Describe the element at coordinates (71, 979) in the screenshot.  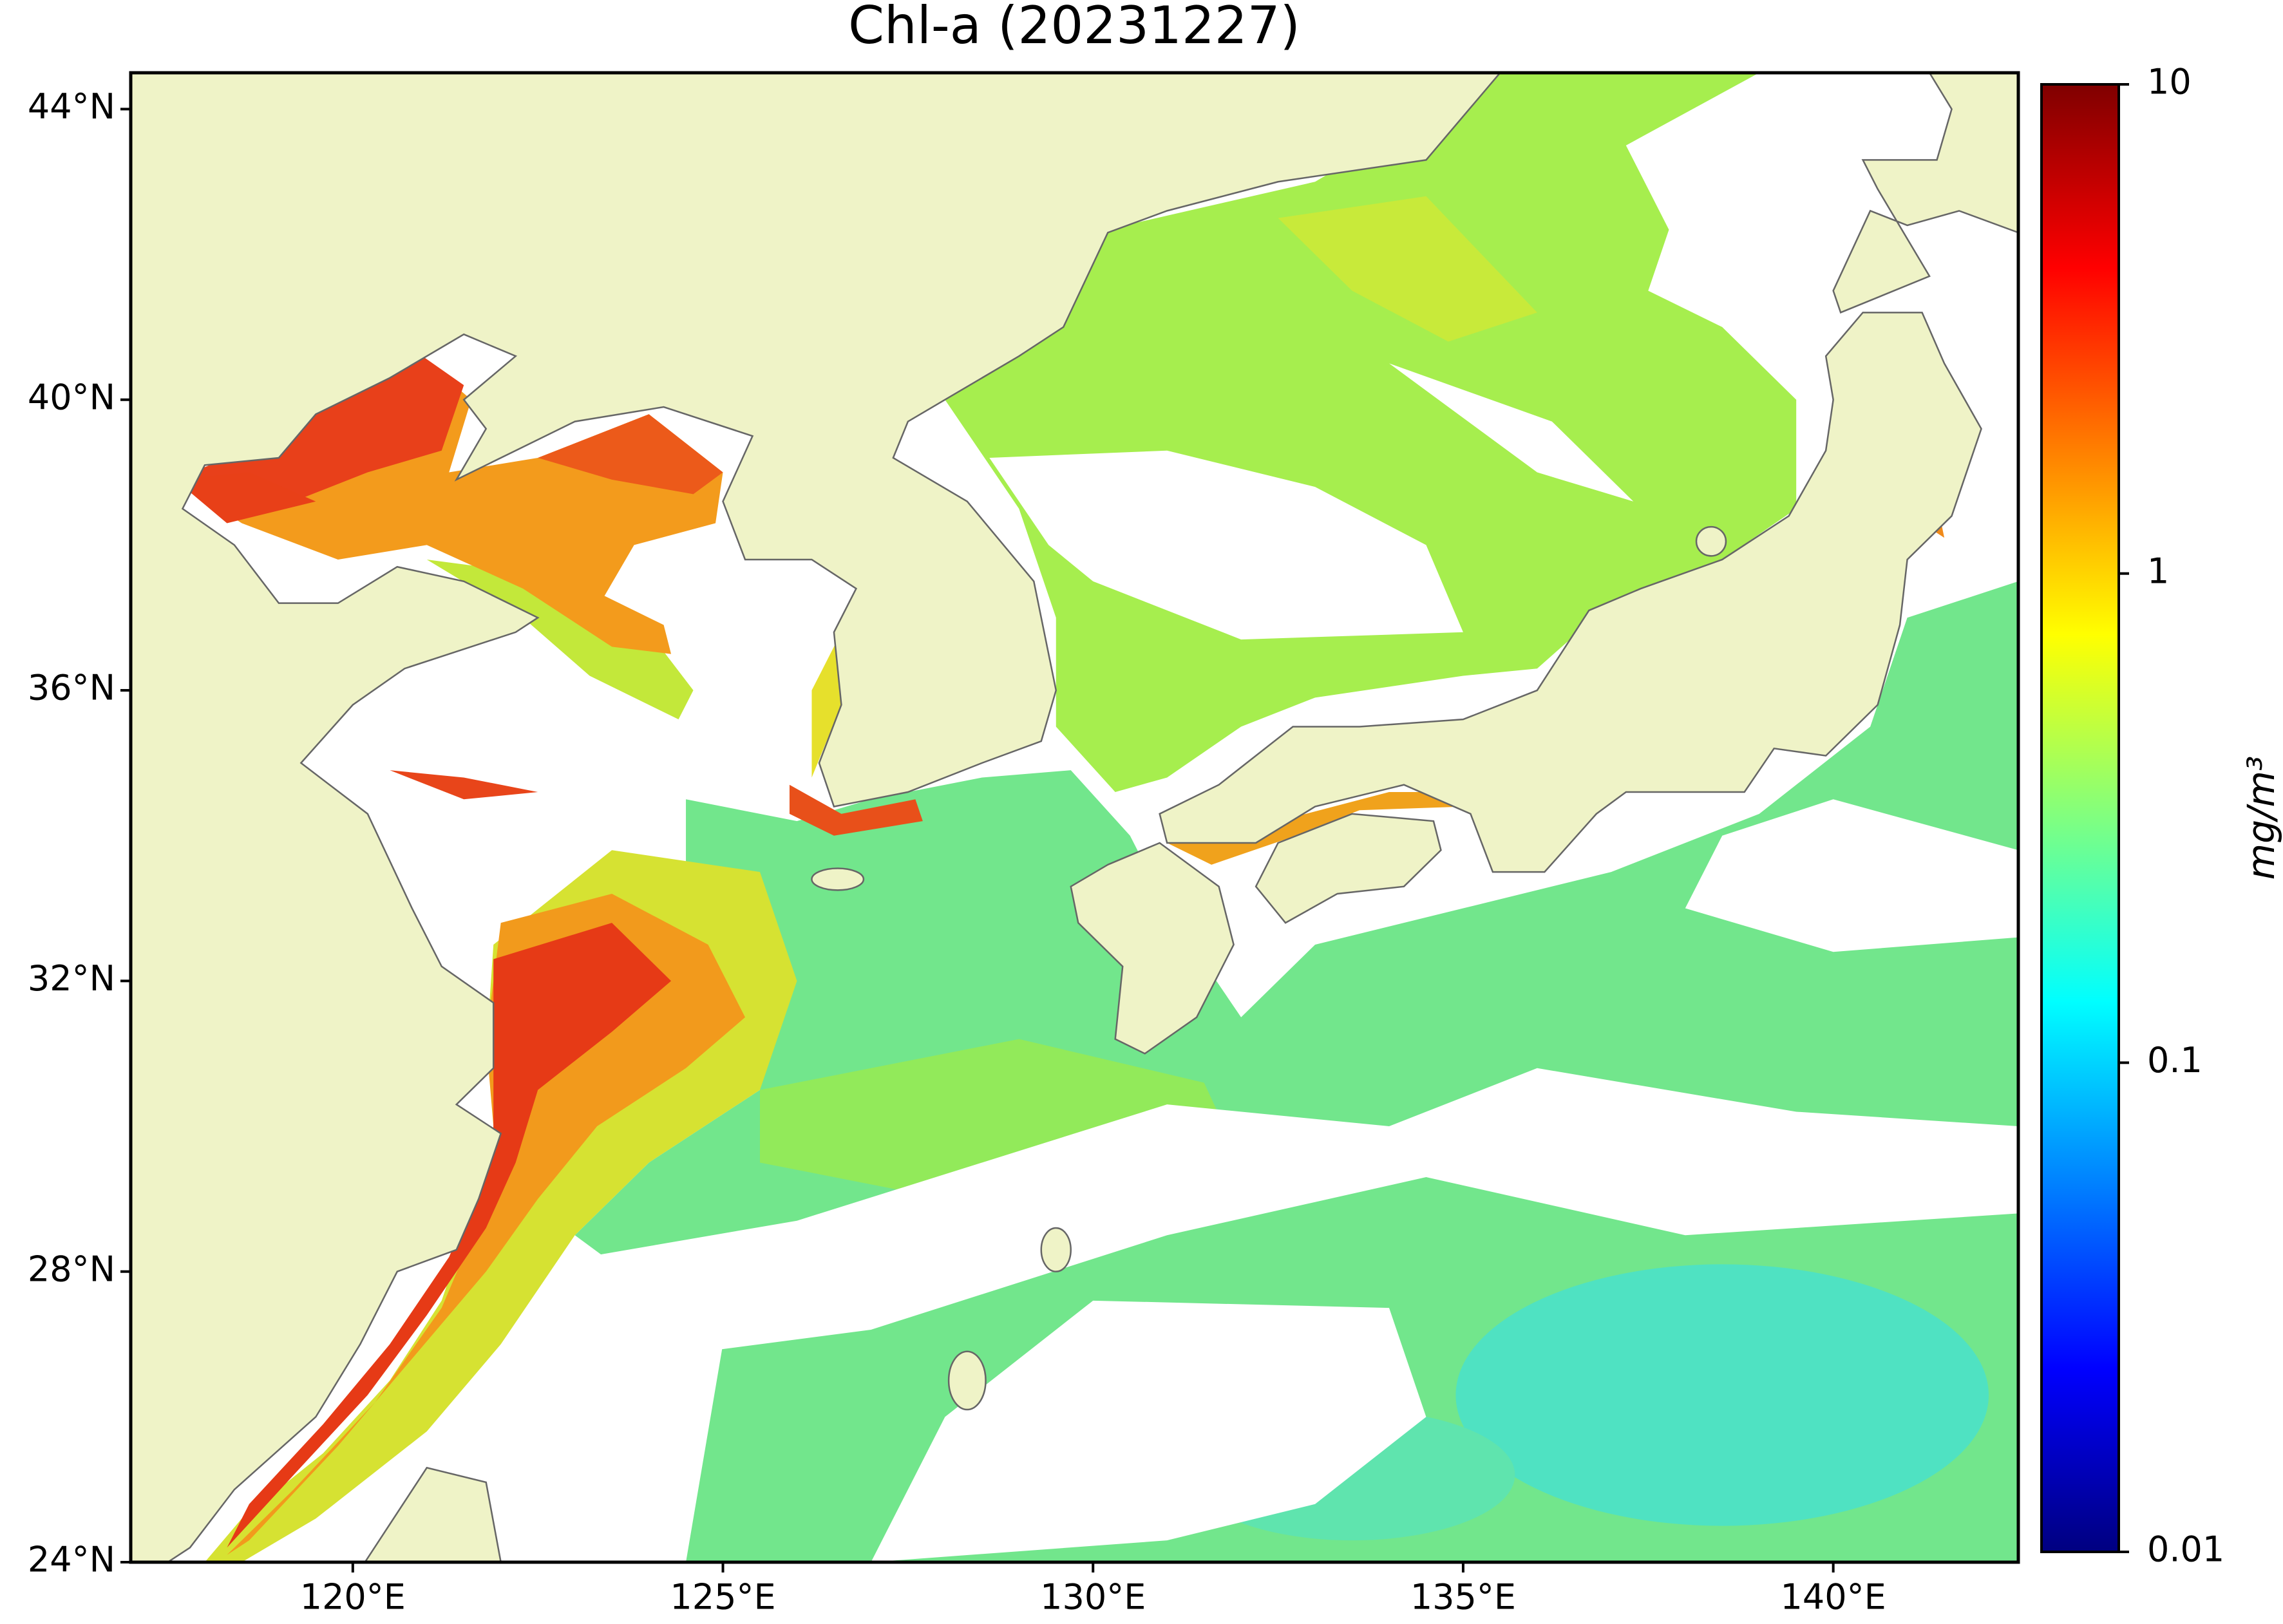
I see `y-tick-label: 32°N` at that location.